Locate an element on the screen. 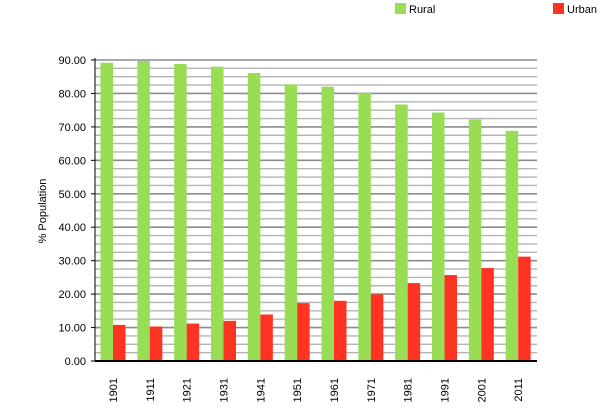 The height and width of the screenshot is (414, 600). bar-urban-1911 is located at coordinates (156, 343).